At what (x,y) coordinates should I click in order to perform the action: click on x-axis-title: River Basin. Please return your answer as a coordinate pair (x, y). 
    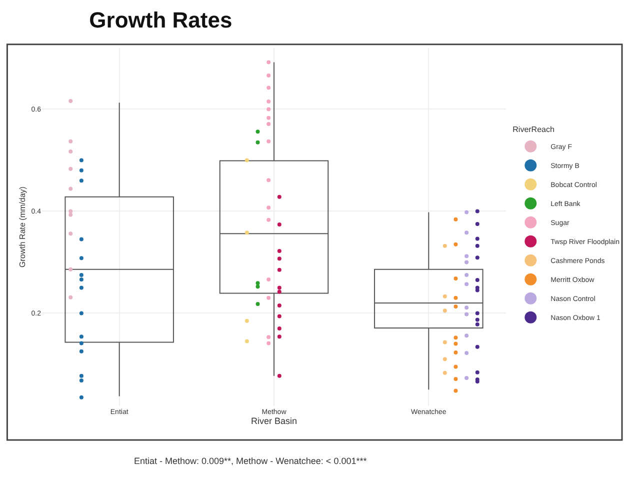
    Looking at the image, I should click on (274, 421).